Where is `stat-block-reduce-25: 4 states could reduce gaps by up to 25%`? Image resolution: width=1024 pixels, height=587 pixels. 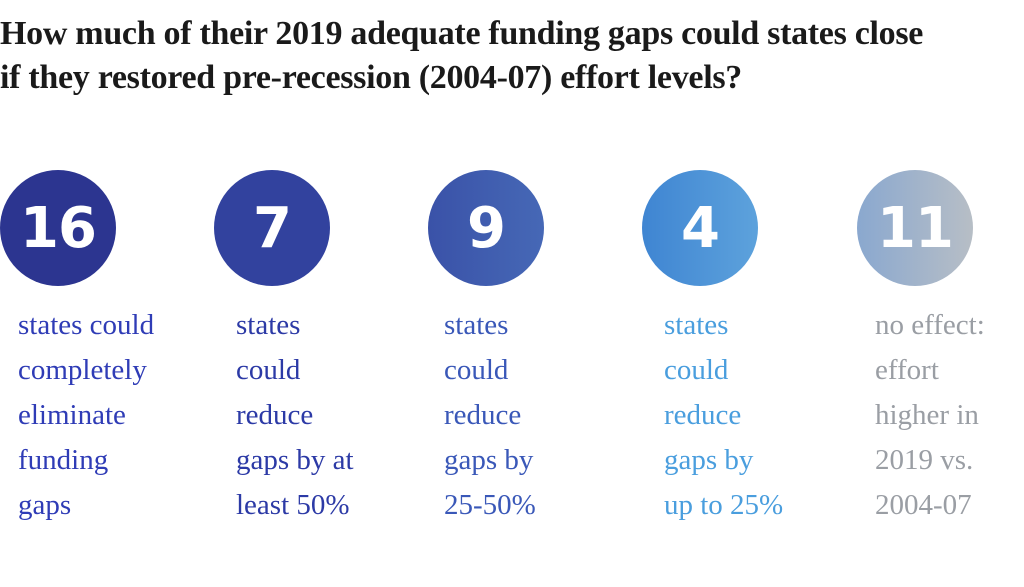
stat-block-reduce-25: 4 states could reduce gaps by up to 25% is located at coordinates (712, 345).